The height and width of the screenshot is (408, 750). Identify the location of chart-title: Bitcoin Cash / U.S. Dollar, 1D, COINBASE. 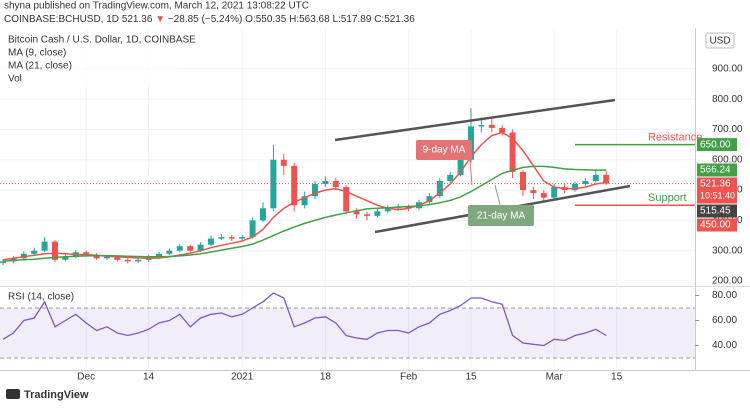
(102, 40).